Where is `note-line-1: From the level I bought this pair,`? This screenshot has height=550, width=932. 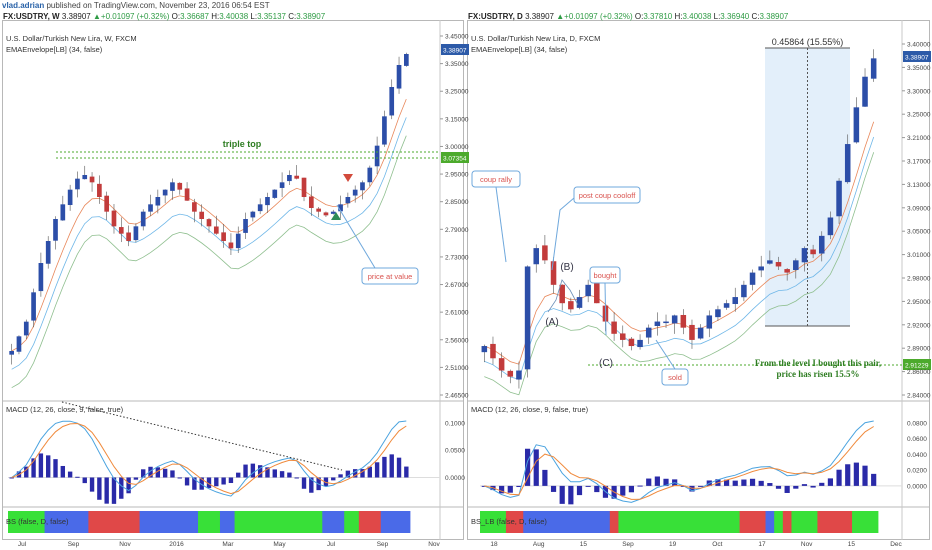
note-line-1: From the level I bought this pair, is located at coordinates (818, 363).